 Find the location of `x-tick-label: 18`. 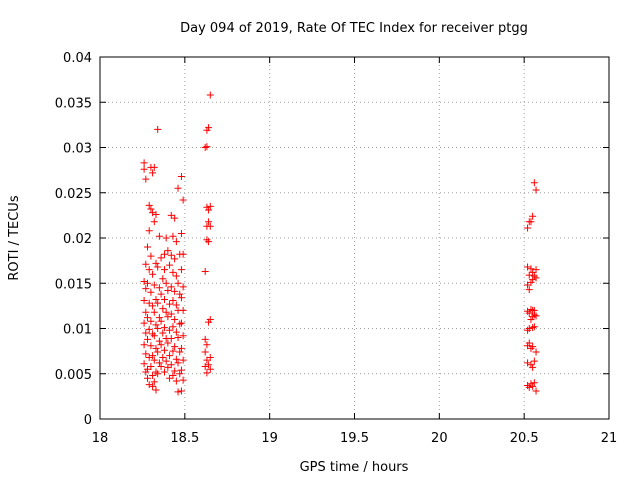

x-tick-label: 18 is located at coordinates (100, 438).